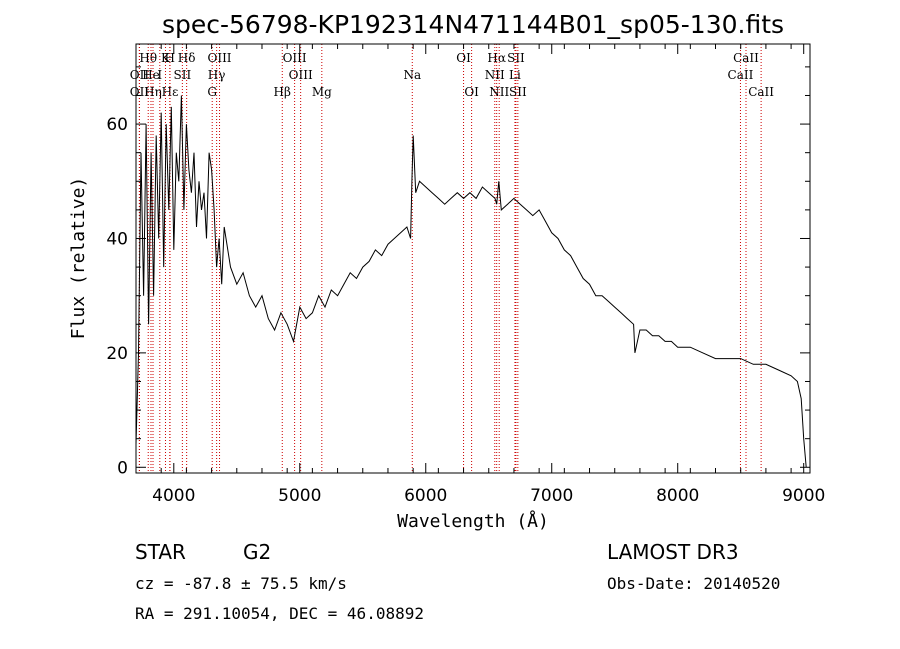  Describe the element at coordinates (187, 58) in the screenshot. I see `spectral-line-label: Hδ` at that location.